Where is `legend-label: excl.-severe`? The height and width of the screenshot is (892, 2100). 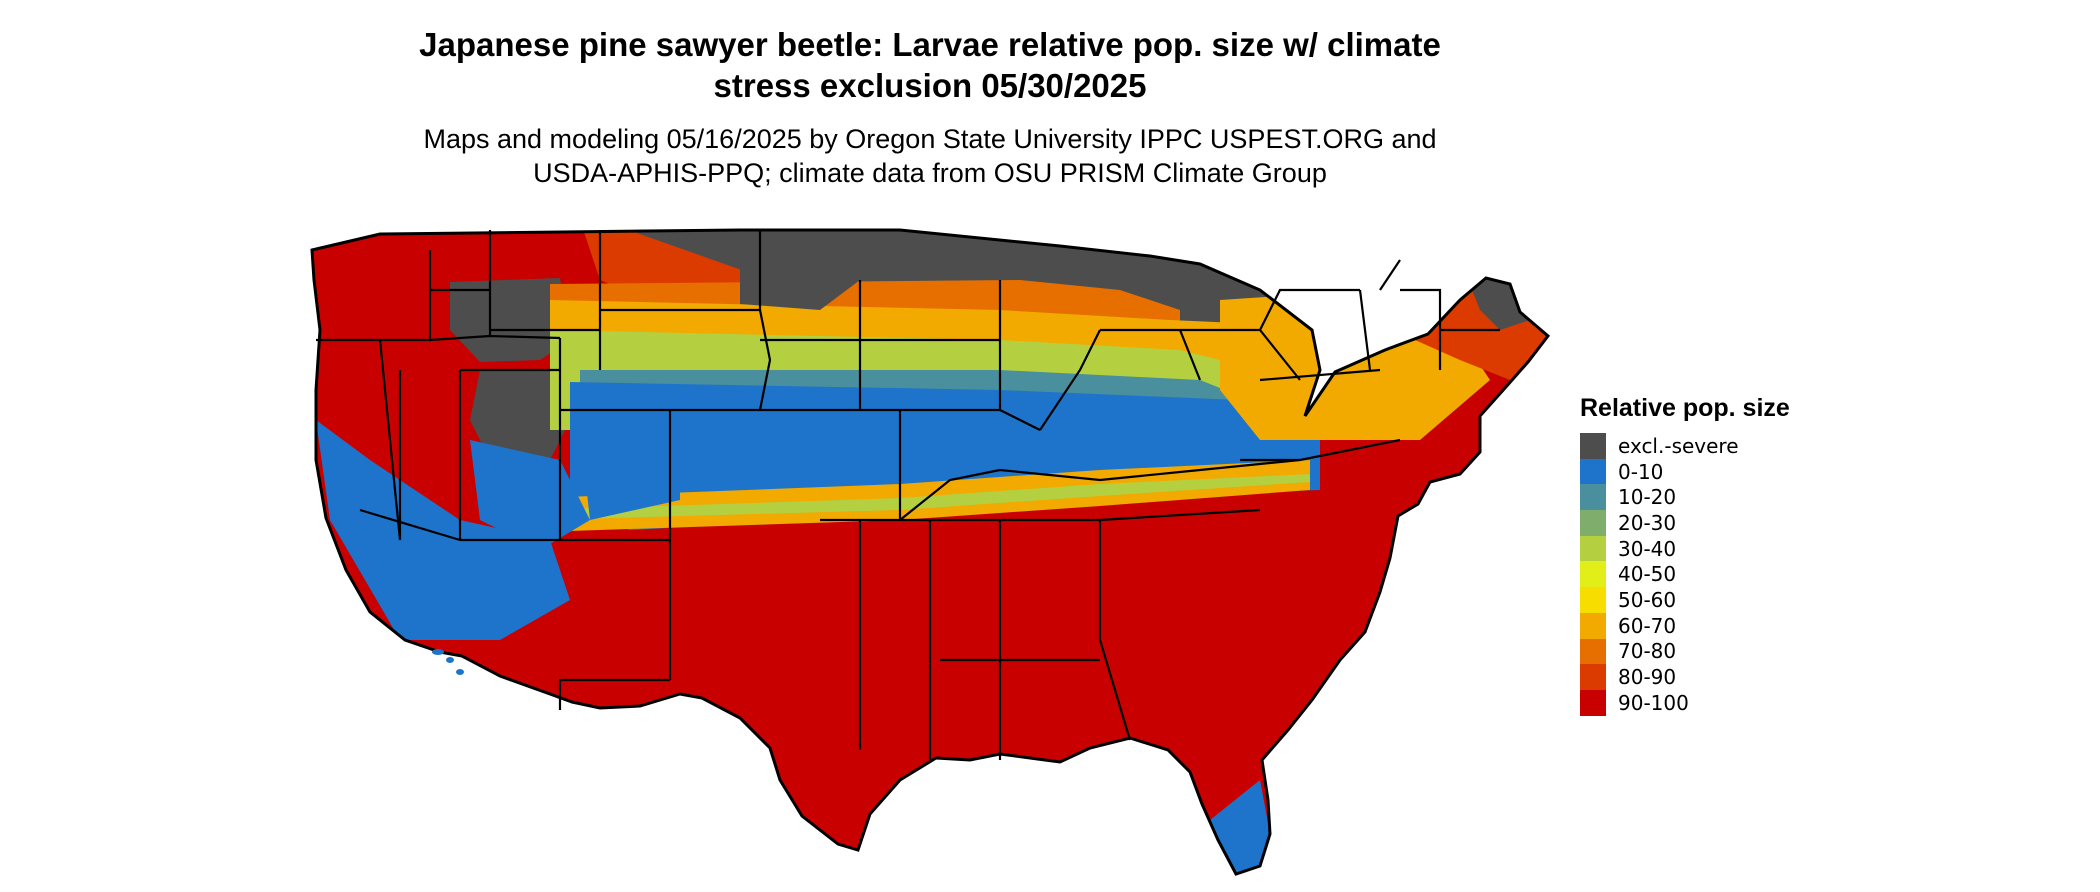 legend-label: excl.-severe is located at coordinates (1678, 445).